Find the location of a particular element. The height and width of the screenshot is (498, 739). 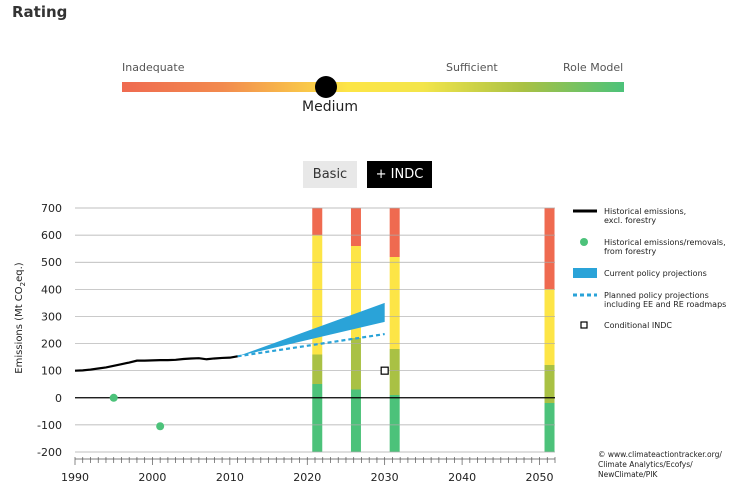

rating-label-sufficient: Sufficient is located at coordinates (472, 67).